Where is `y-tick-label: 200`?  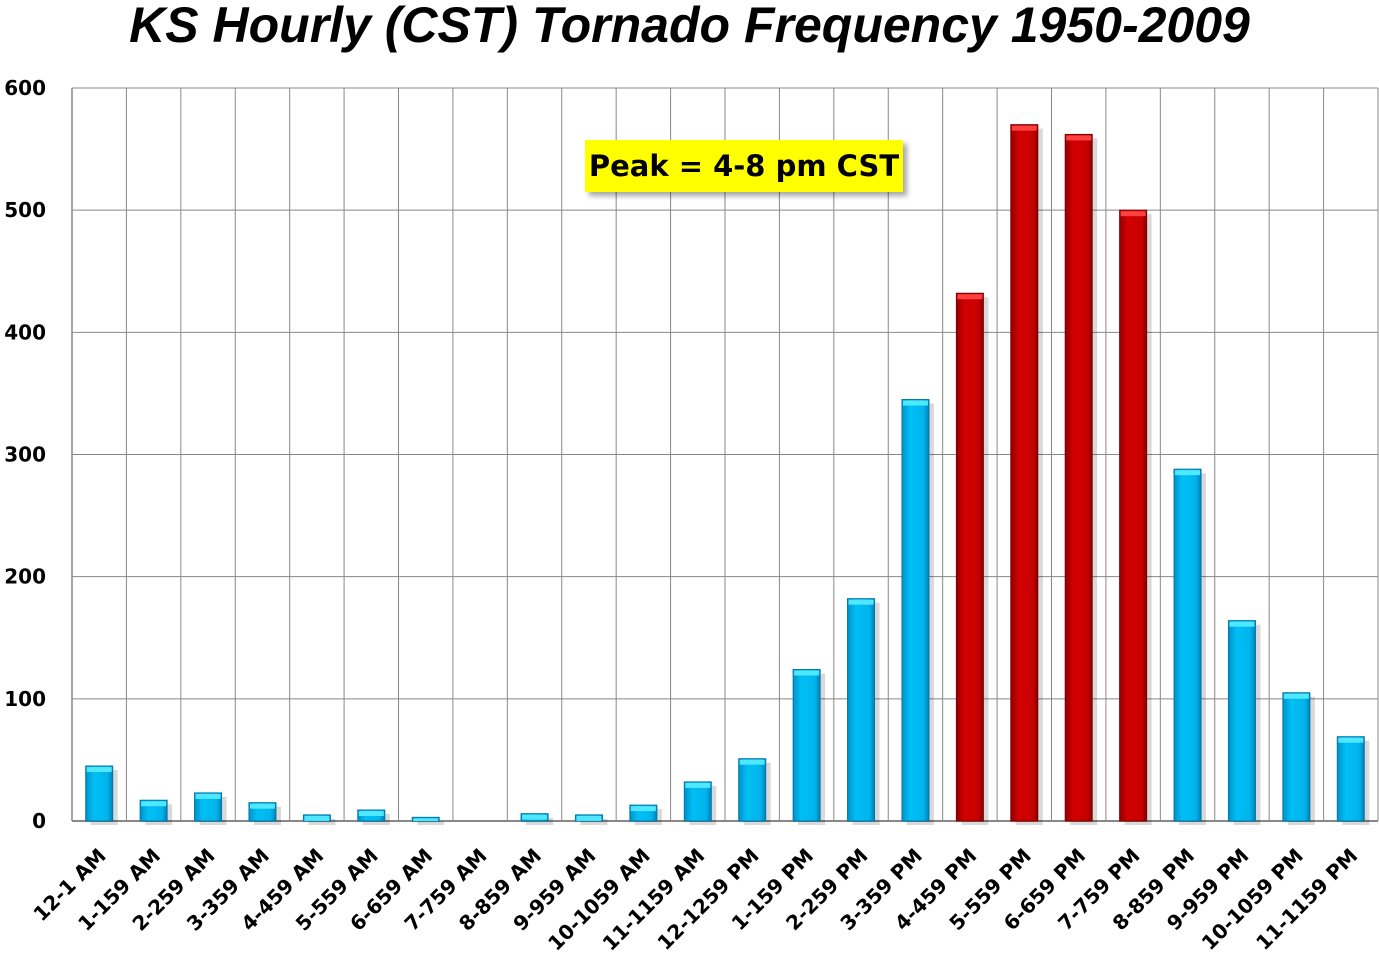
y-tick-label: 200 is located at coordinates (25, 577).